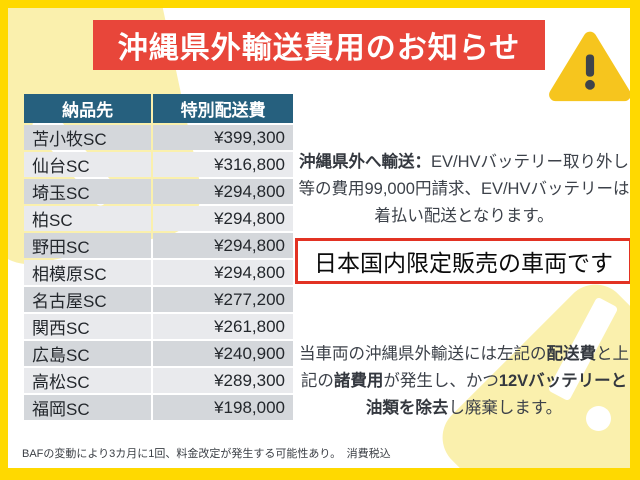  I want to click on table-row: 名古屋SC ¥277,200, so click(158, 299).